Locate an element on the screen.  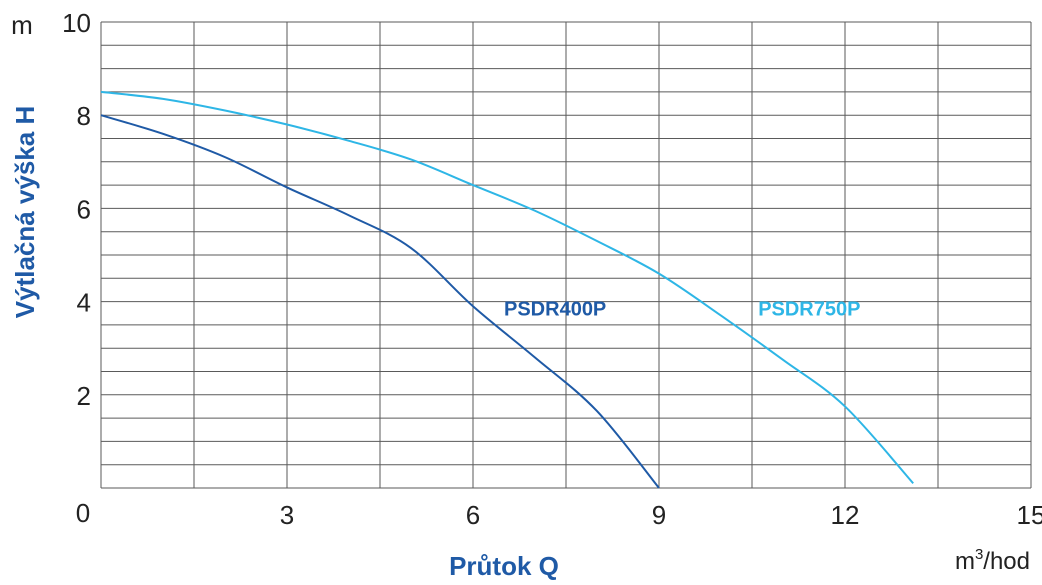
y-tick-label: 6 is located at coordinates (84, 209).